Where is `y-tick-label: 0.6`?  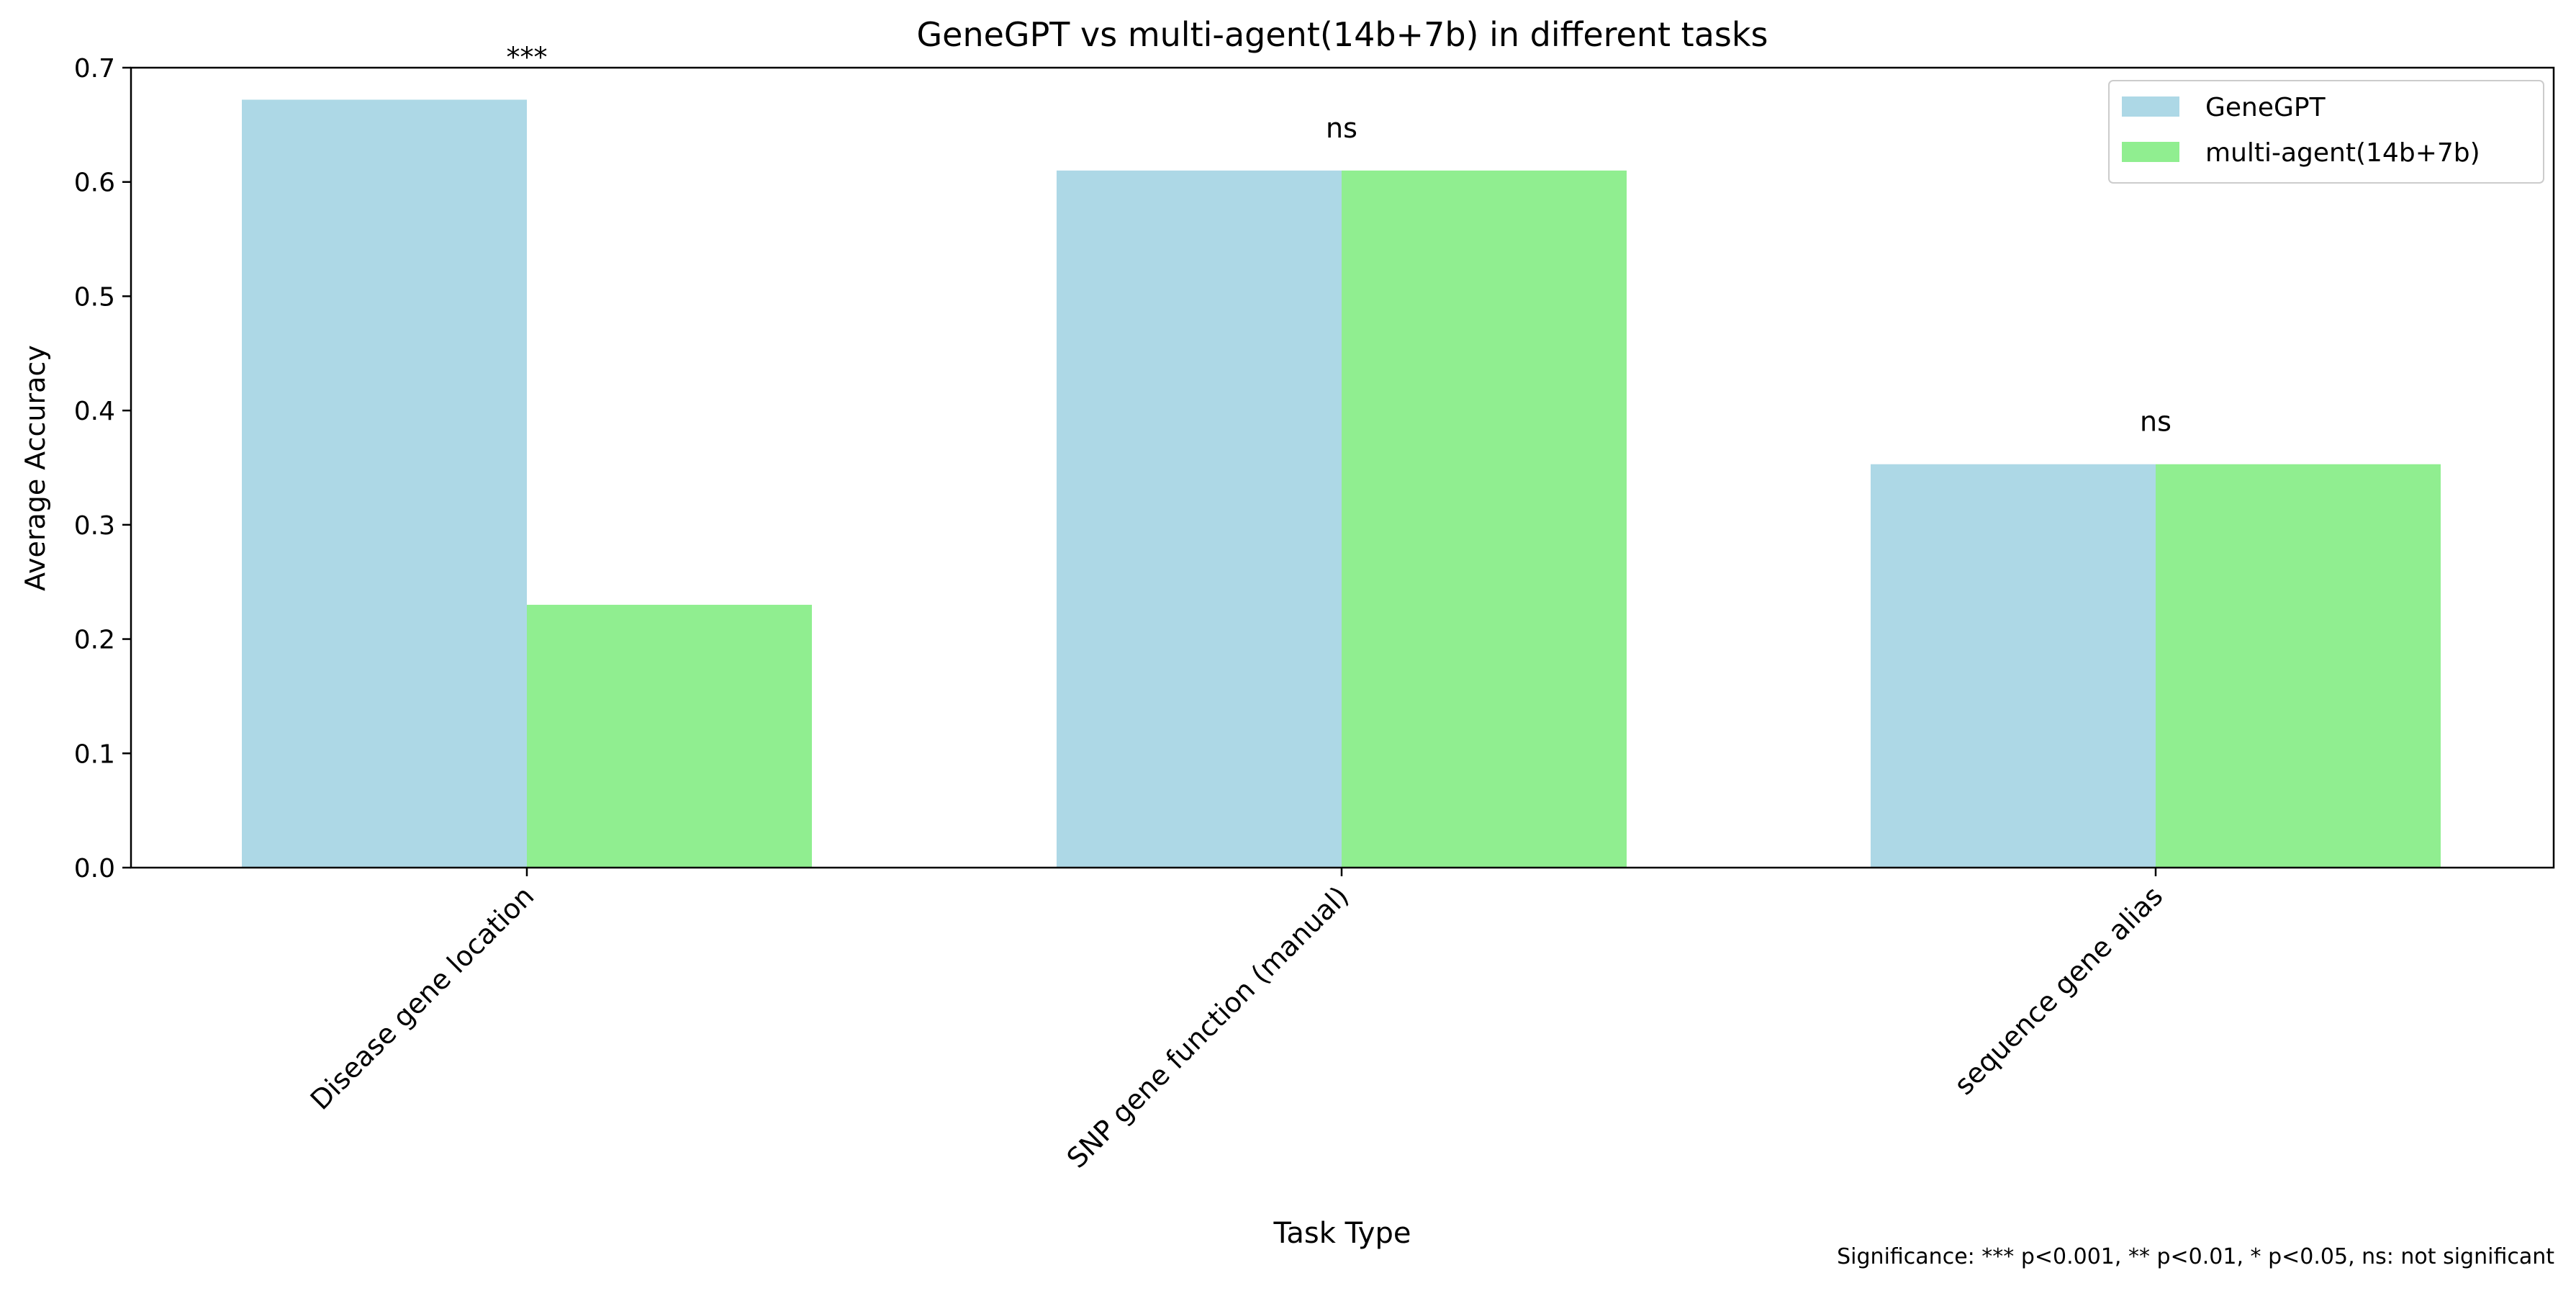
y-tick-label: 0.6 is located at coordinates (94, 183).